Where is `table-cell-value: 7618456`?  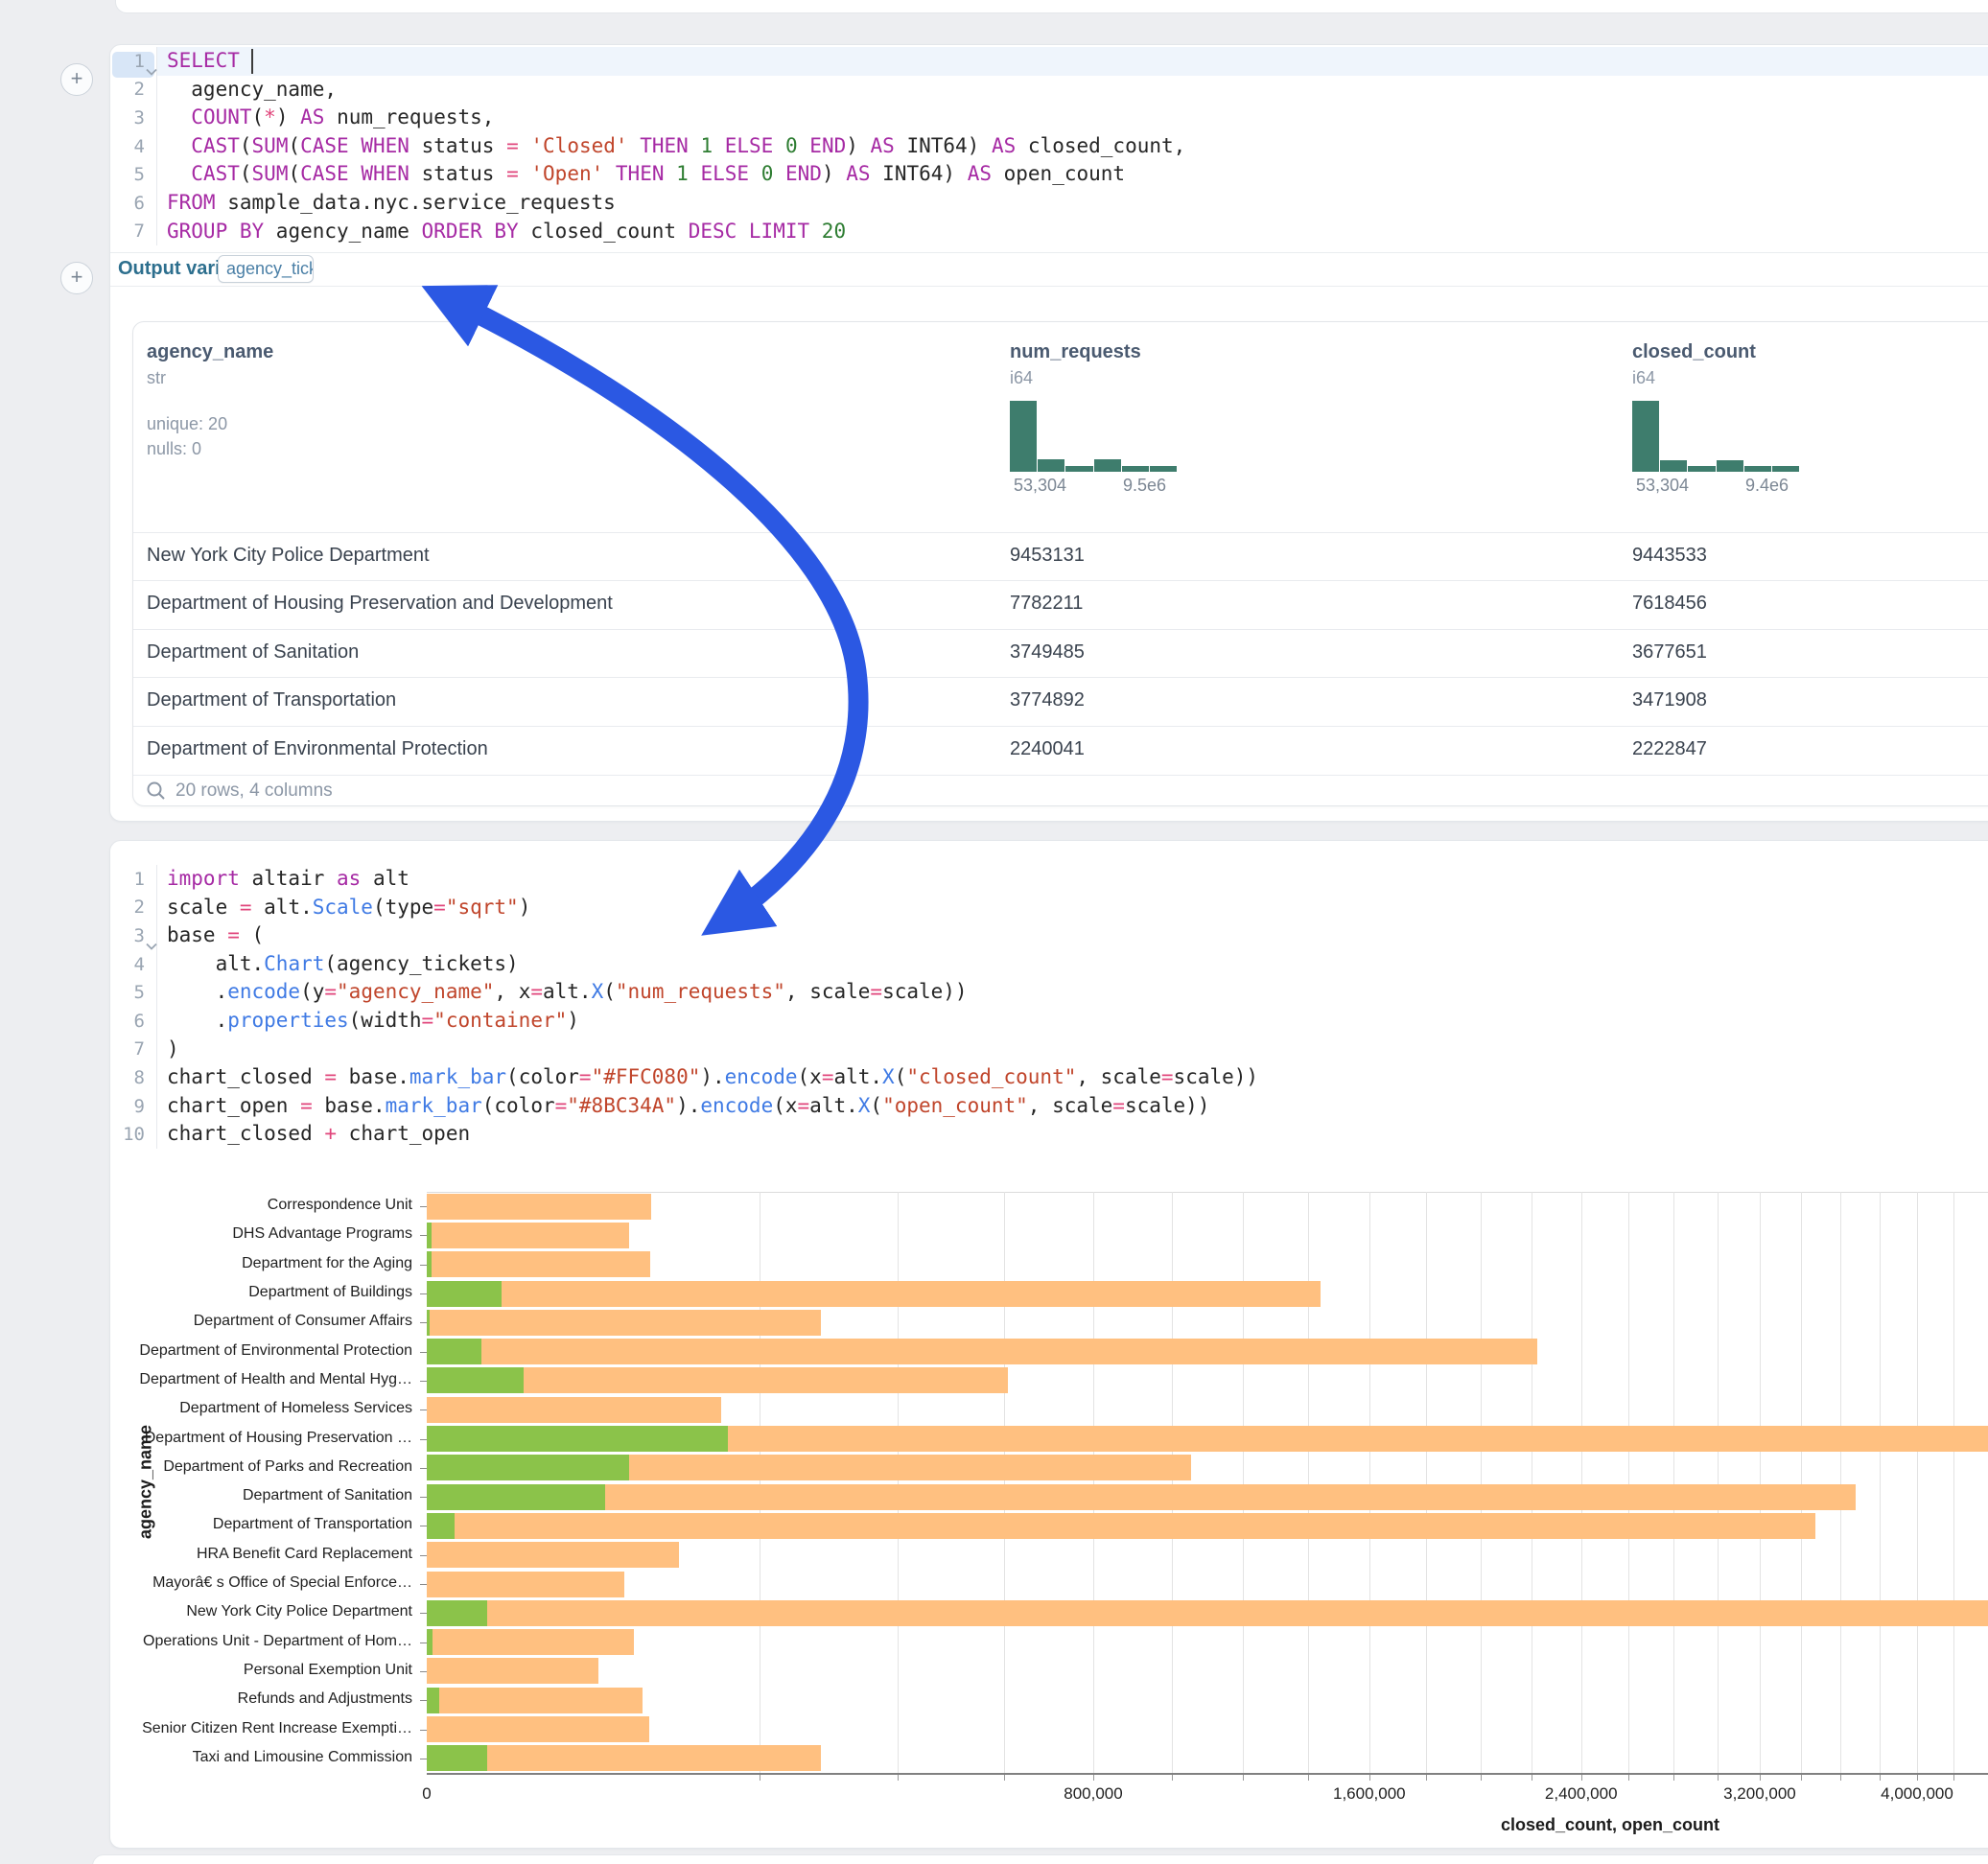 table-cell-value: 7618456 is located at coordinates (1670, 604).